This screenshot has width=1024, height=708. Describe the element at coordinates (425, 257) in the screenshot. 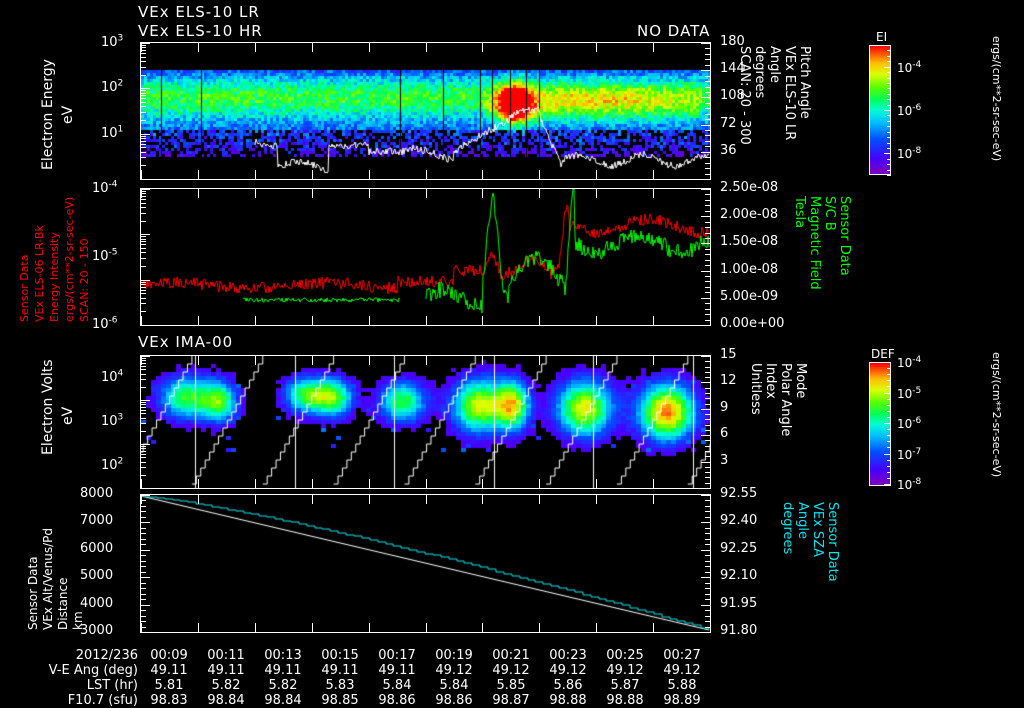

I see `panel2-plot-area` at that location.